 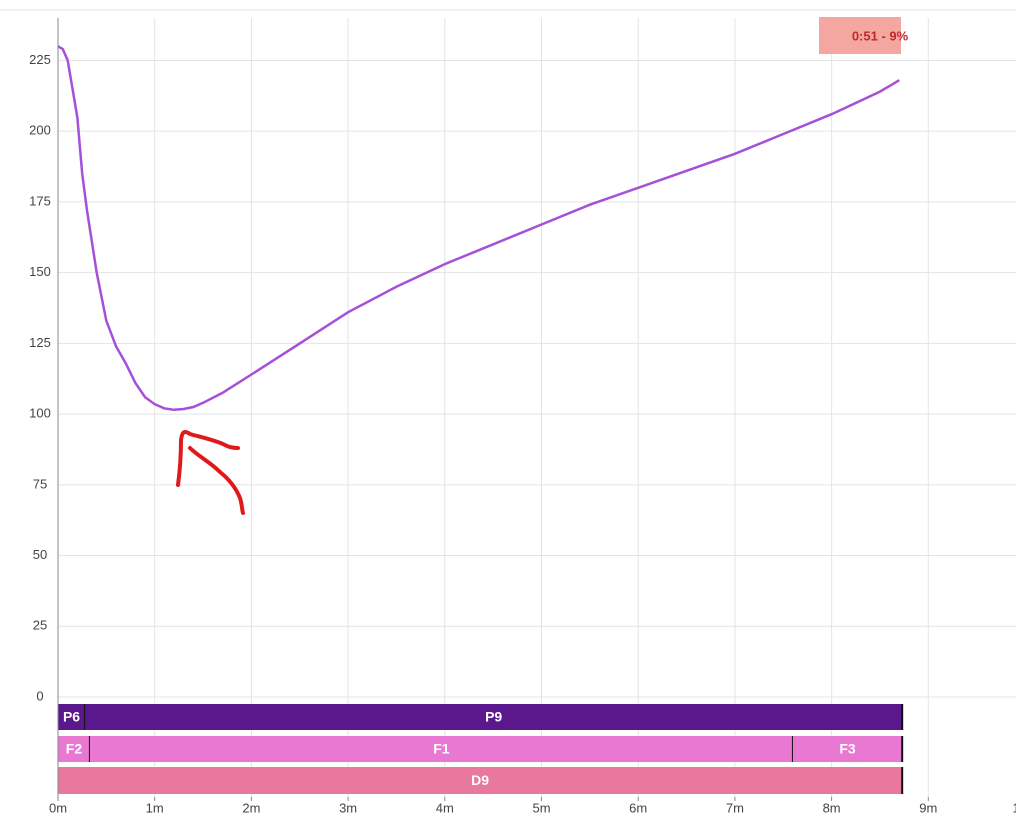 What do you see at coordinates (40, 413) in the screenshot?
I see `y-tick-label: 100` at bounding box center [40, 413].